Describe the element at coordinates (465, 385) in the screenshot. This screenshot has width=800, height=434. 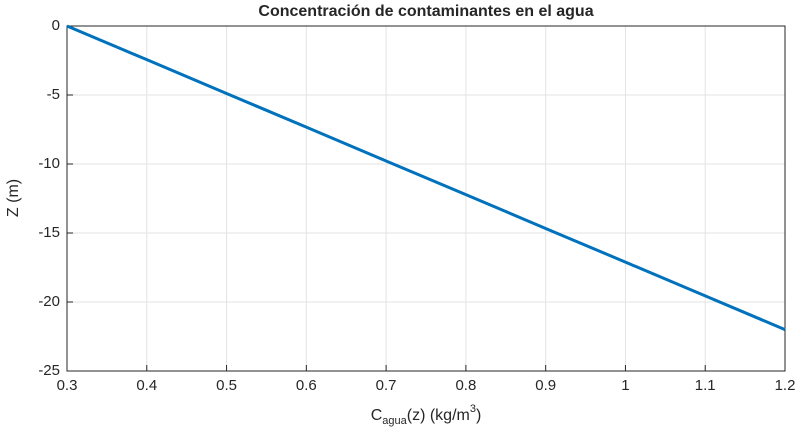
I see `x-tick-label: 0.8` at that location.